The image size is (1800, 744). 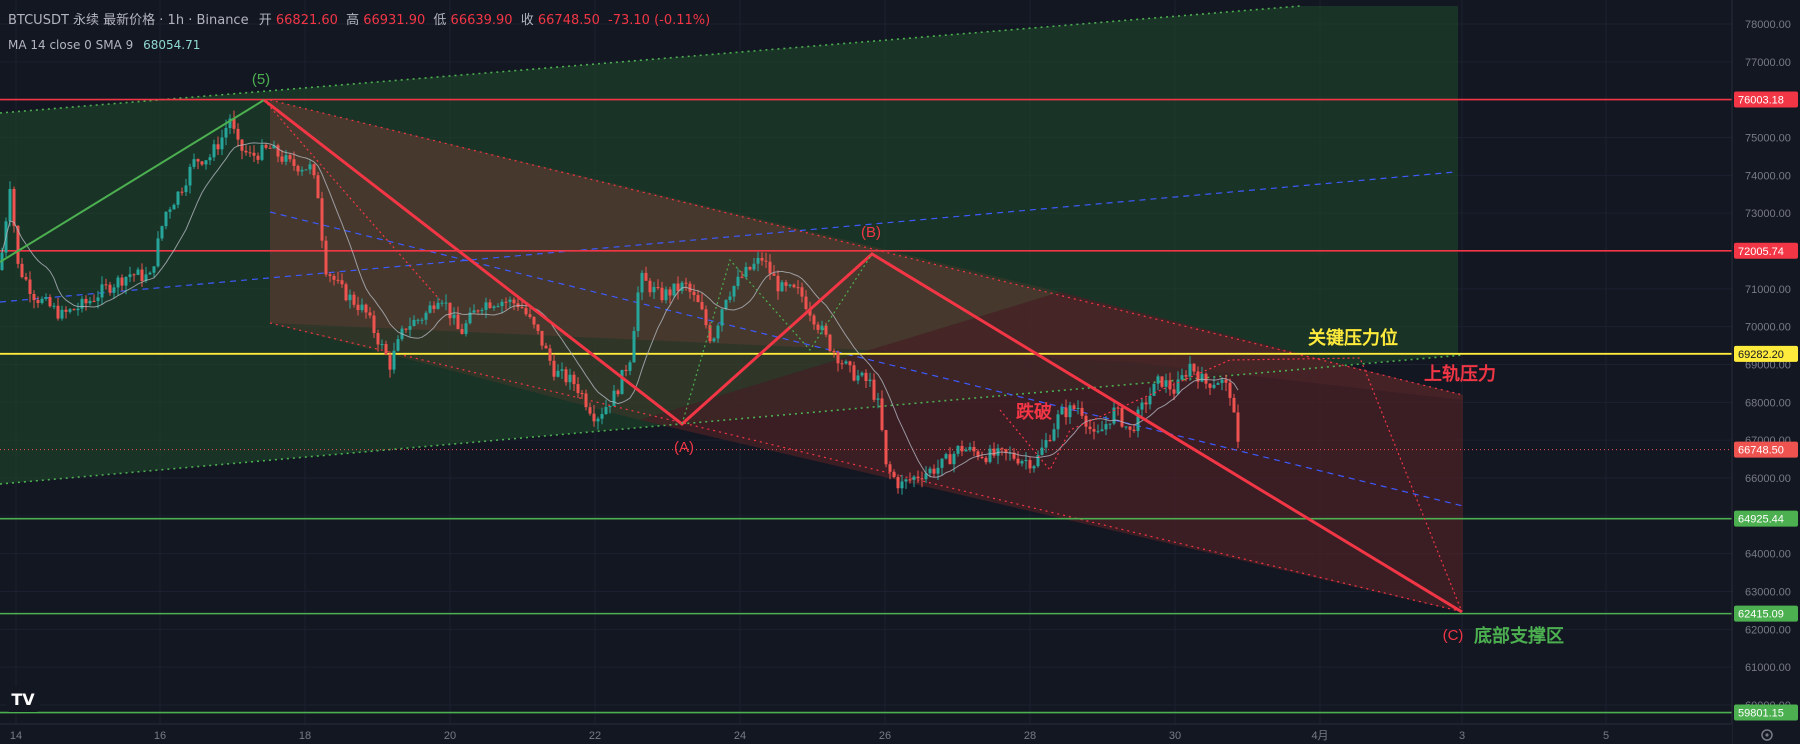 I want to click on date-tick-label: 3, so click(x=1462, y=736).